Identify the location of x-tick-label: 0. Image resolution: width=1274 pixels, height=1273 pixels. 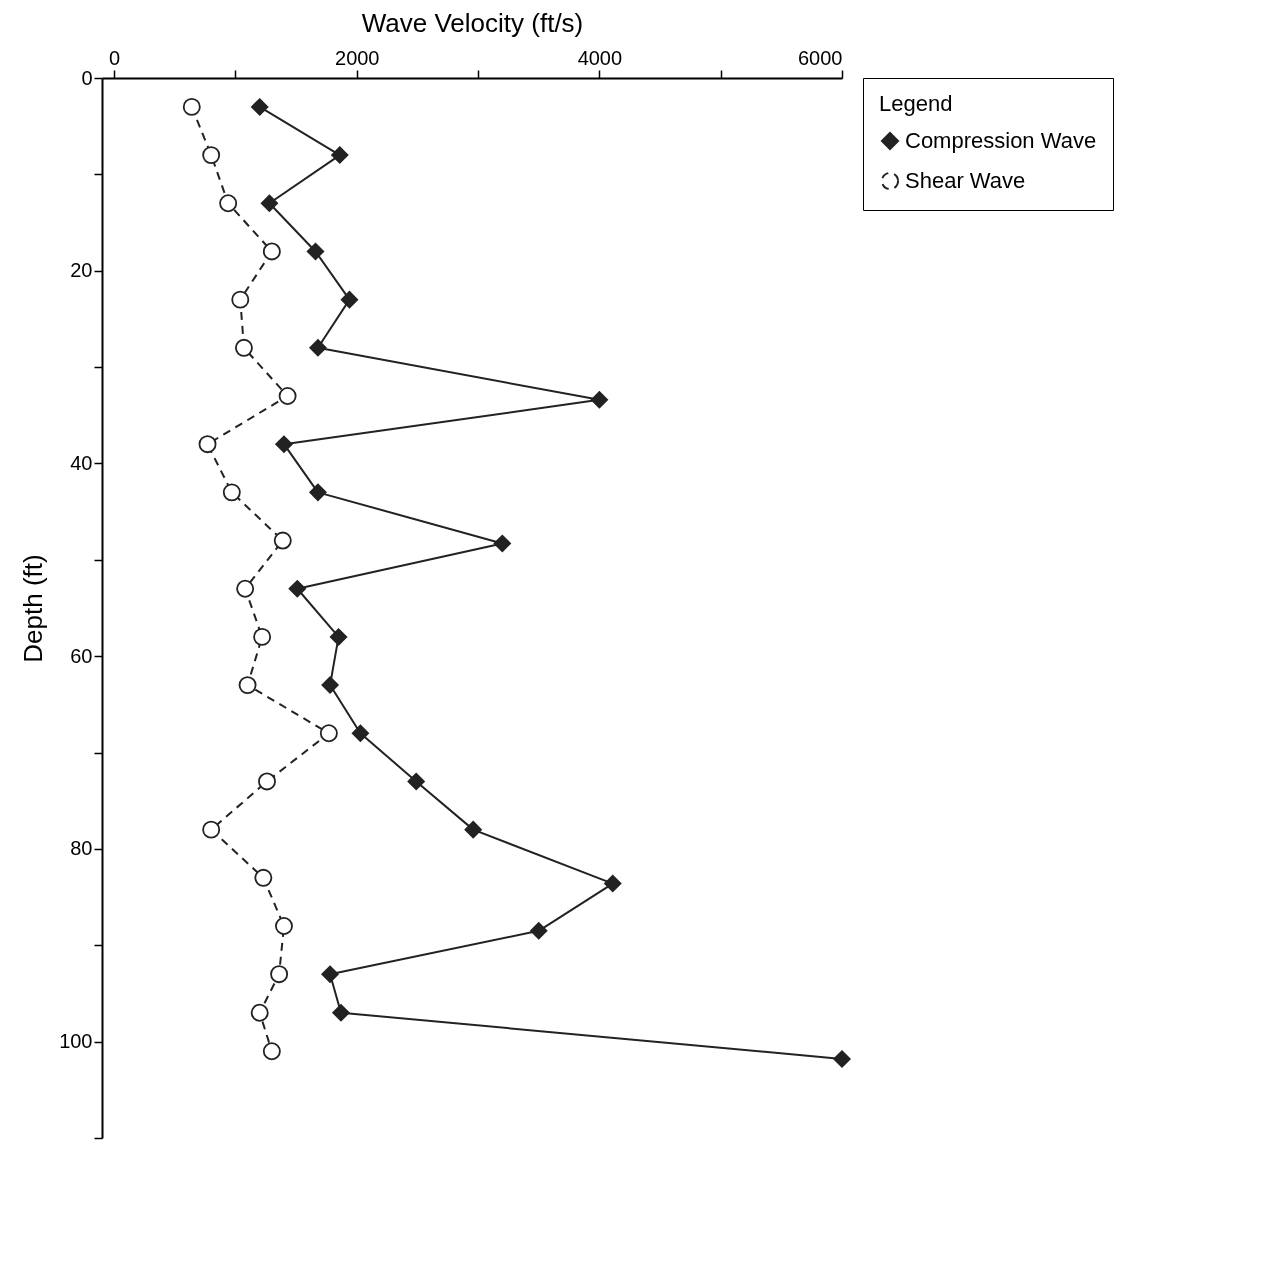
(115, 57).